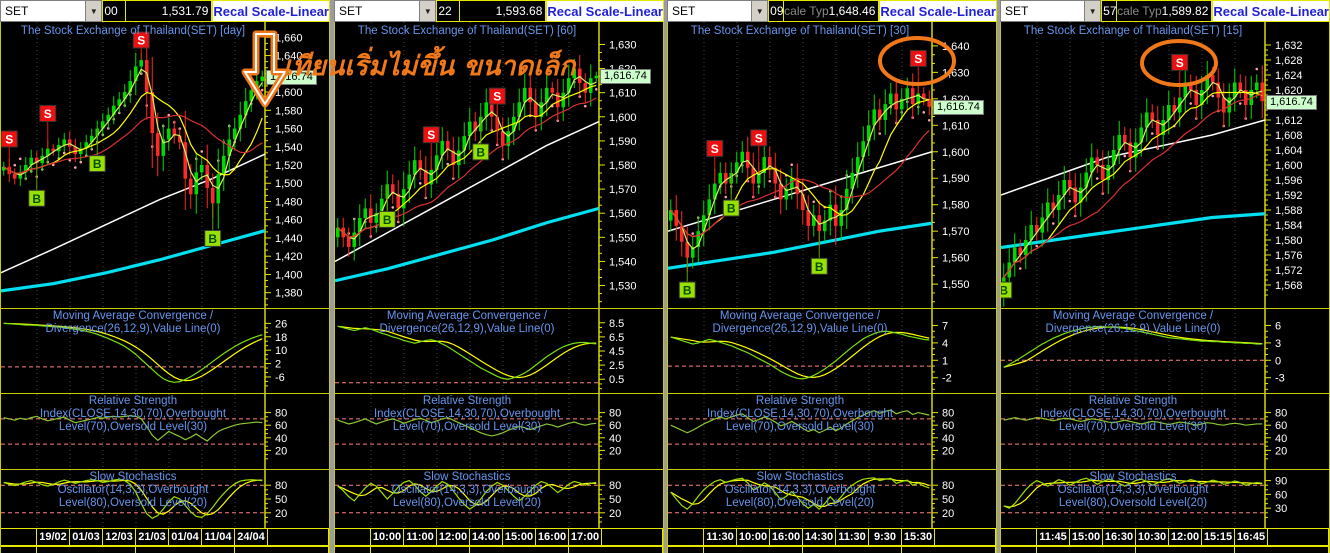 This screenshot has height=553, width=1330. I want to click on rsi-line, so click(467, 427).